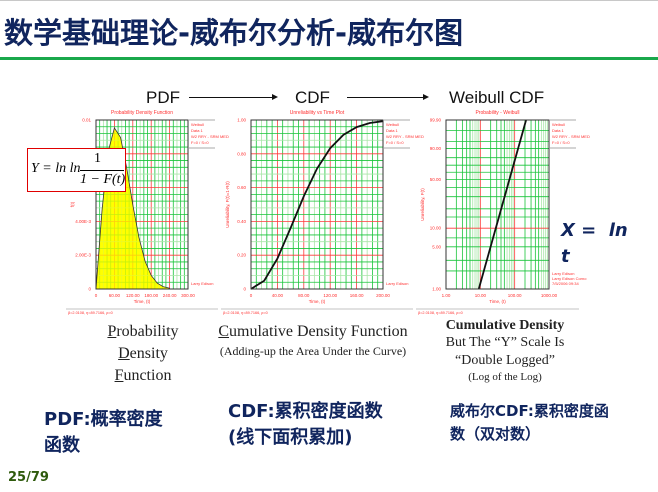  What do you see at coordinates (143, 353) in the screenshot?
I see `caption-pdf-2: Density` at bounding box center [143, 353].